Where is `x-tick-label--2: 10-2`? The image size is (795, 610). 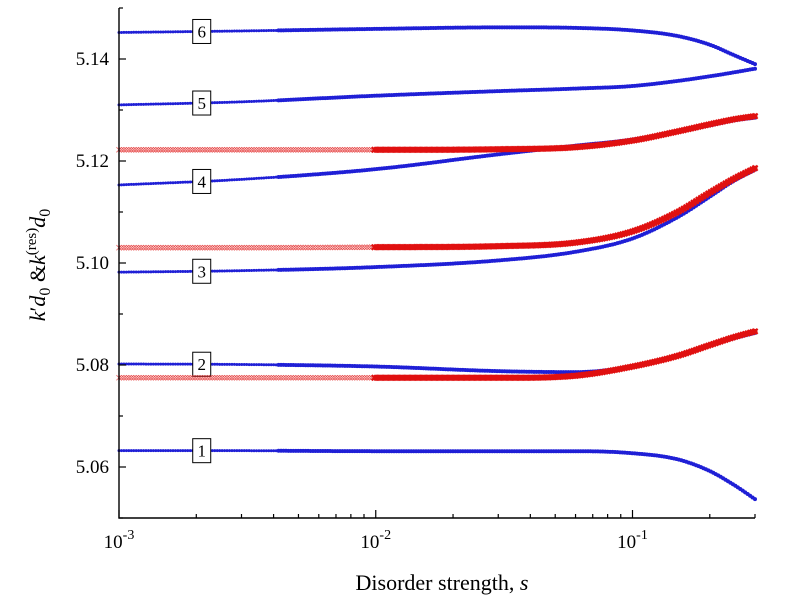
x-tick-label--2: 10-2 is located at coordinates (375, 540).